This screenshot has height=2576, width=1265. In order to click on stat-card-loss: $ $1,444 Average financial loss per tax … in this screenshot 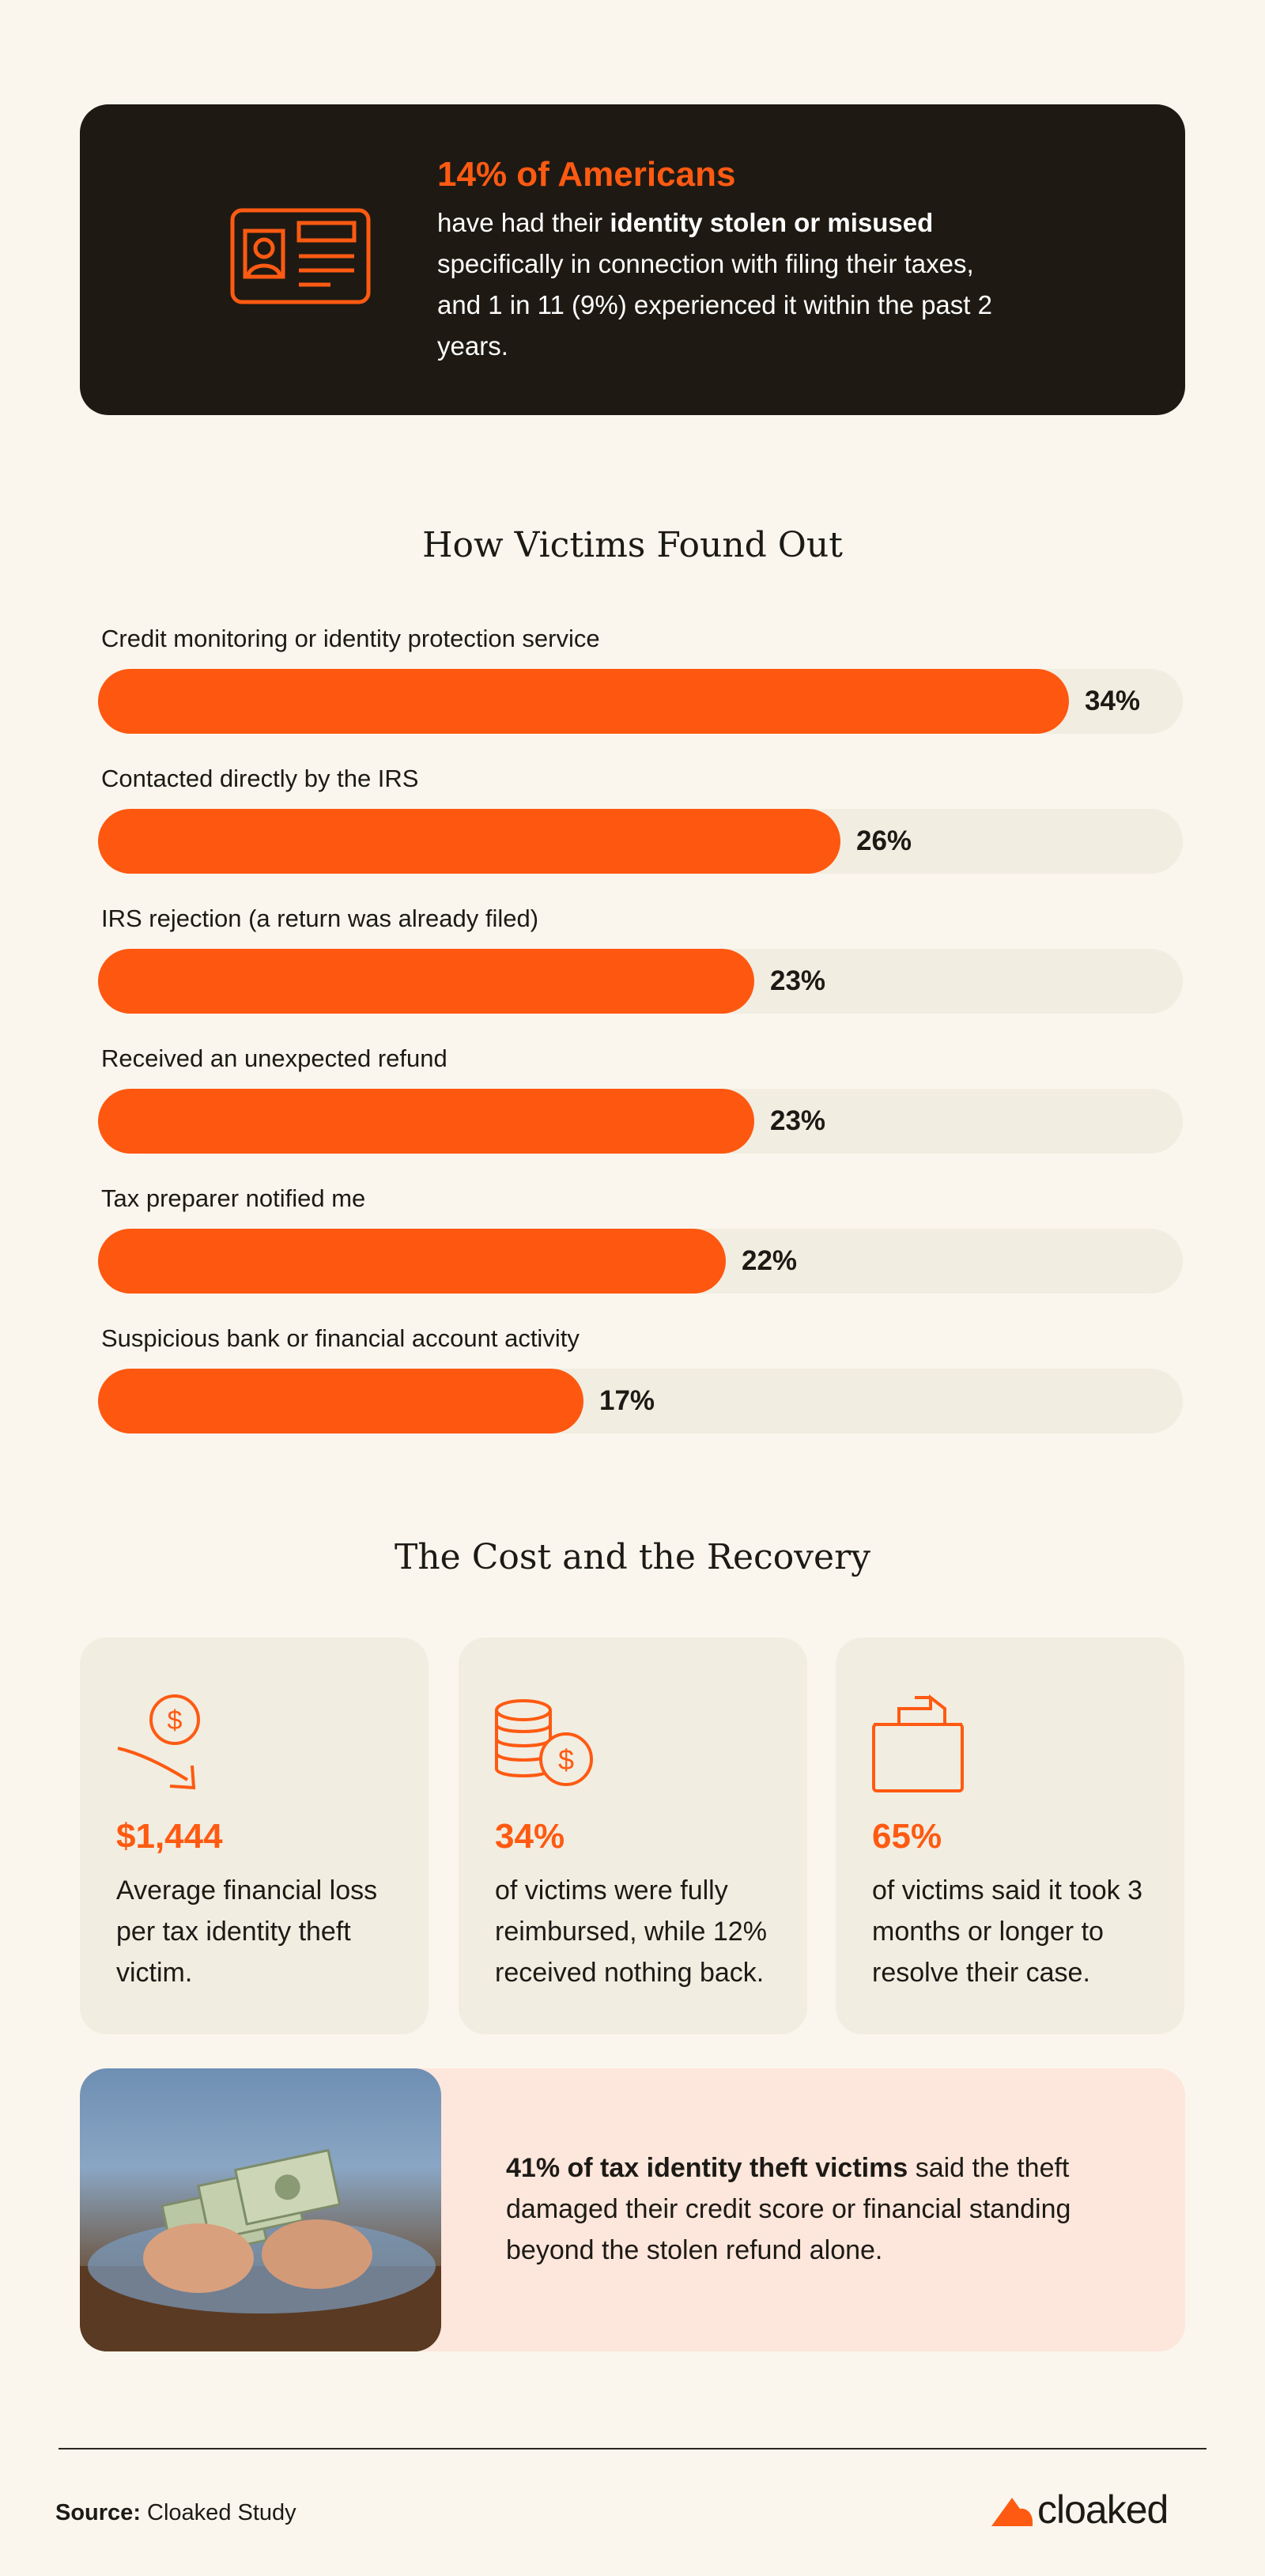, I will do `click(255, 1835)`.